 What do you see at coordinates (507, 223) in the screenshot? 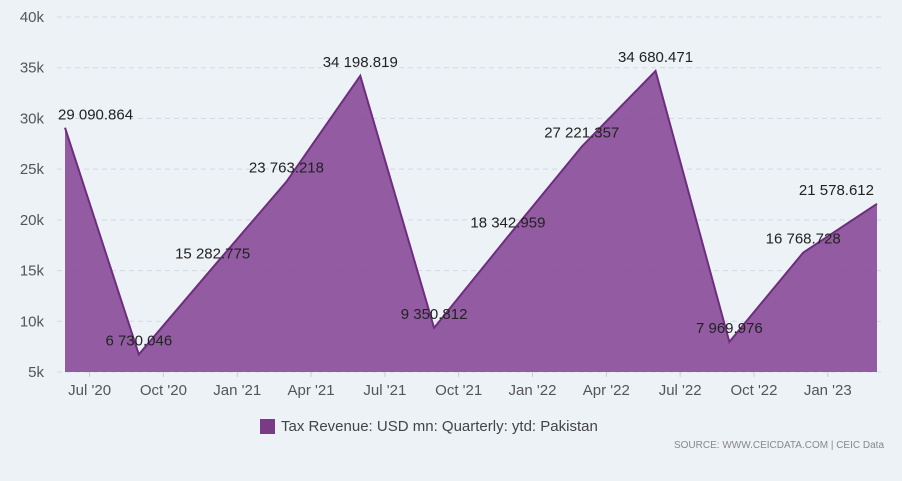
I see `data-label: 18 342.959` at bounding box center [507, 223].